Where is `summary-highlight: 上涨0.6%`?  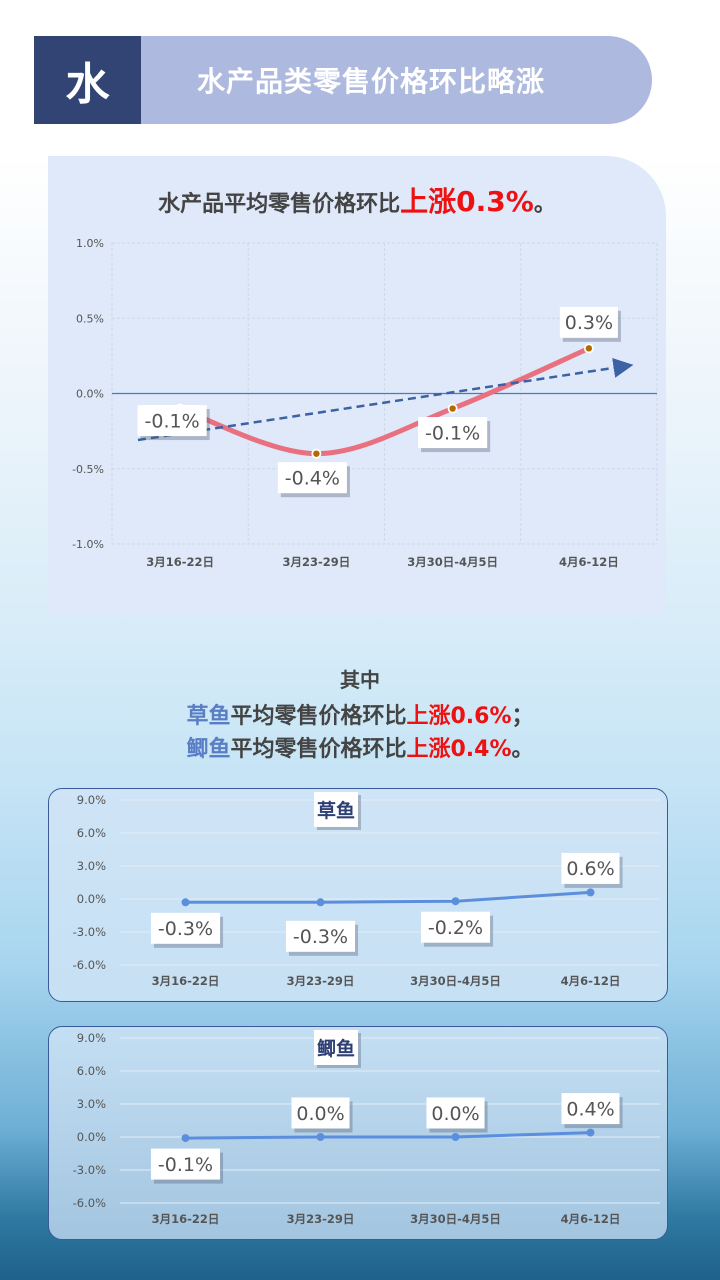
summary-highlight: 上涨0.6% is located at coordinates (459, 716).